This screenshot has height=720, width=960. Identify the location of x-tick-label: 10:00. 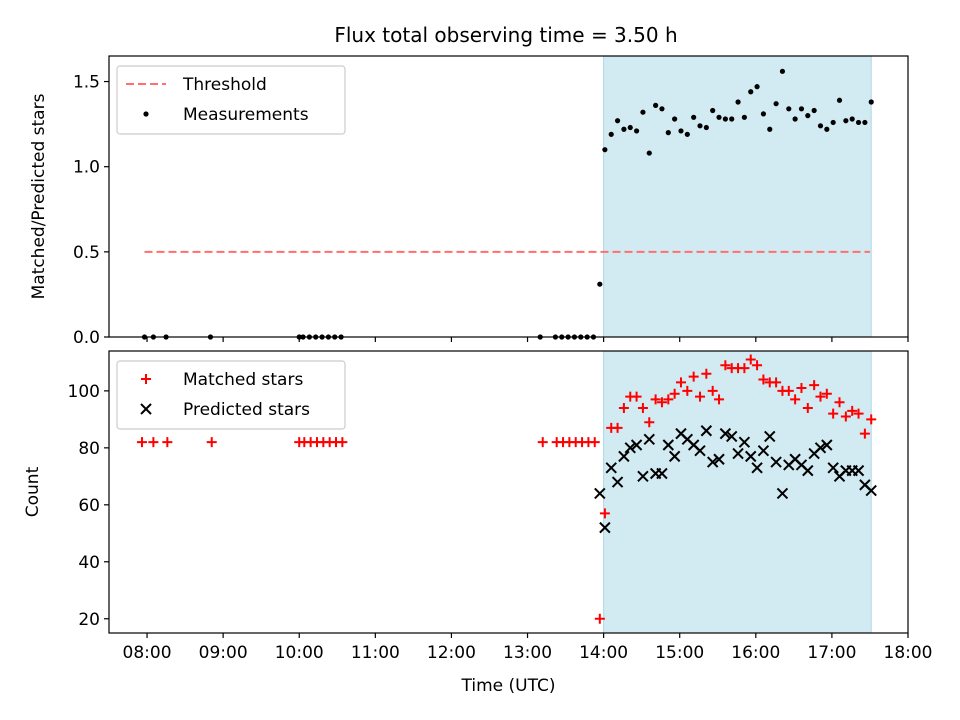
(299, 653).